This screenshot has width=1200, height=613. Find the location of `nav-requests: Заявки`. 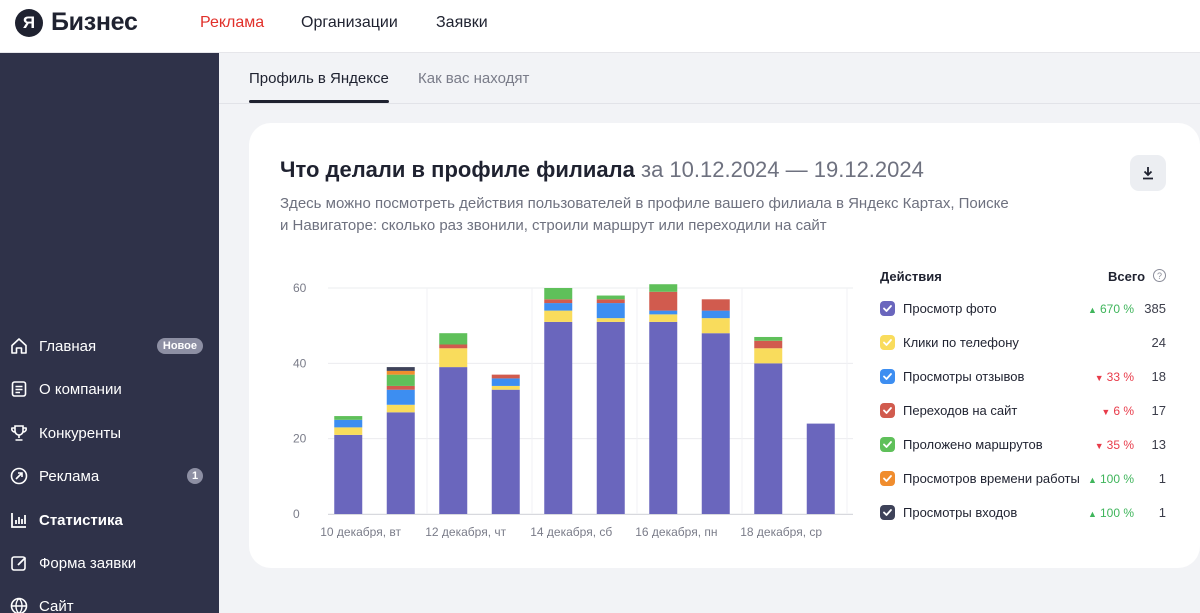

nav-requests: Заявки is located at coordinates (462, 22).